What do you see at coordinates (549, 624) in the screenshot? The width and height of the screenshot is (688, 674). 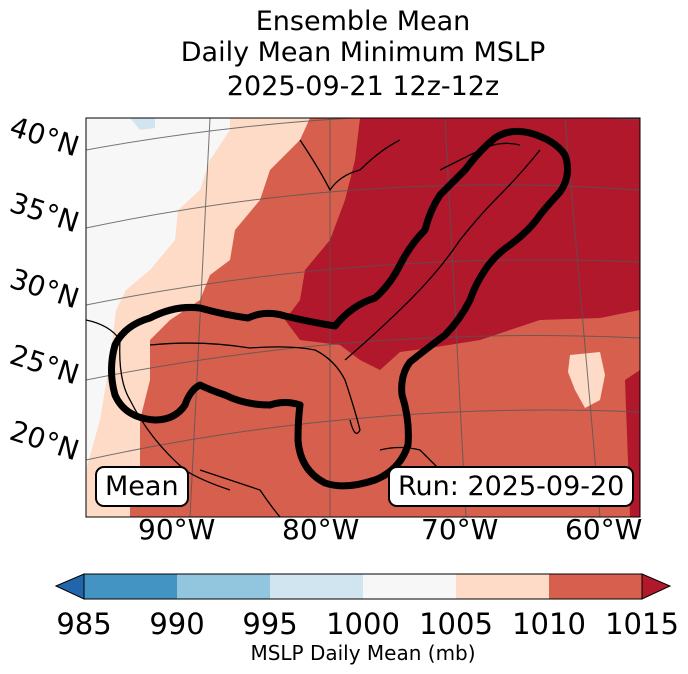 I see `colorbar-tick-1010: 1010` at bounding box center [549, 624].